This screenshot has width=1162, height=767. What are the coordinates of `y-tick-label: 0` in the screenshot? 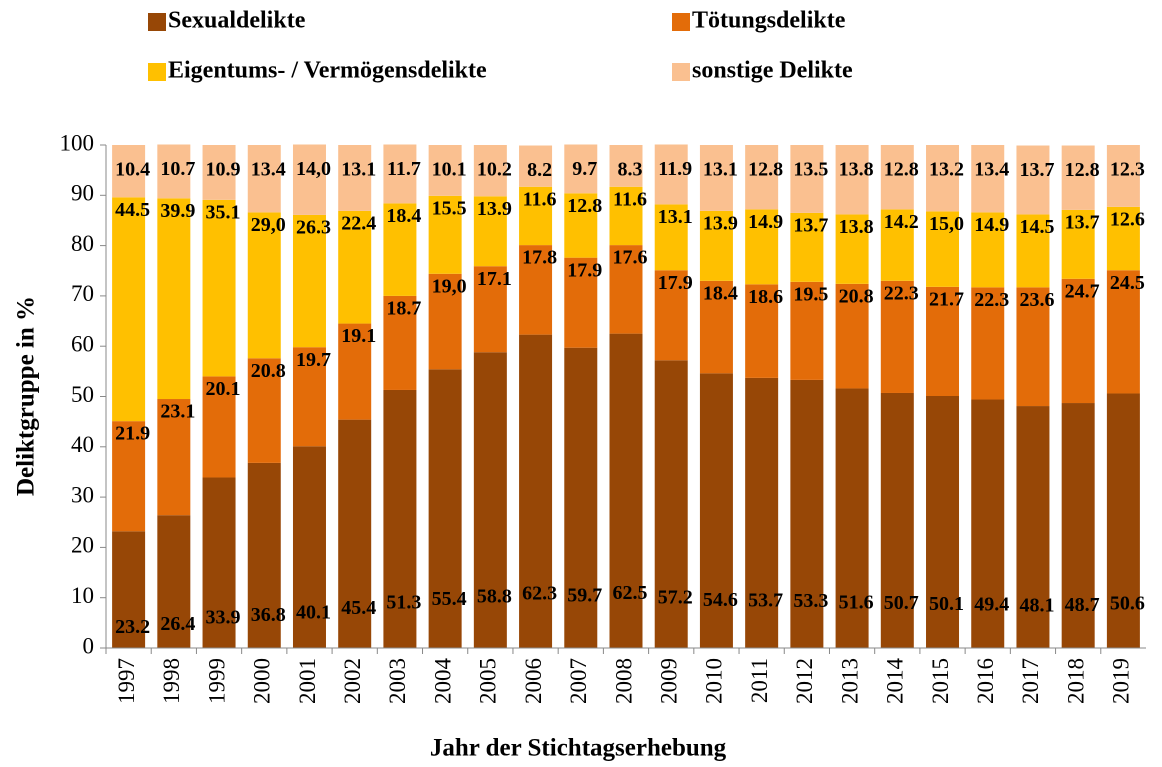 It's located at (89, 645).